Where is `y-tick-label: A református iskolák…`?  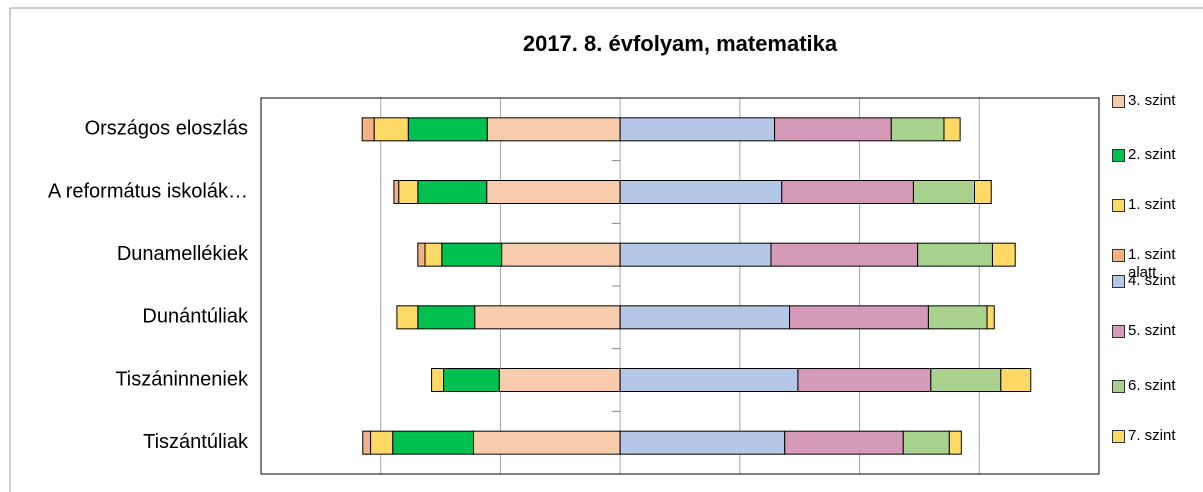 y-tick-label: A református iskolák… is located at coordinates (148, 191).